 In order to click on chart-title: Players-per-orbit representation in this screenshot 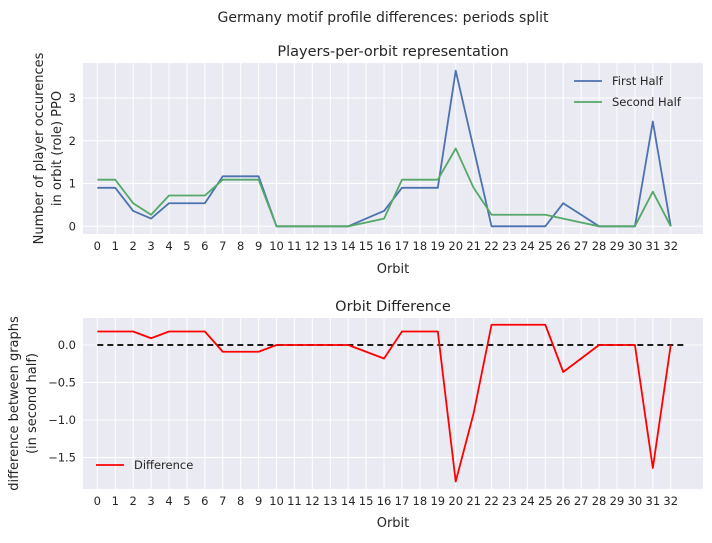, I will do `click(392, 52)`.